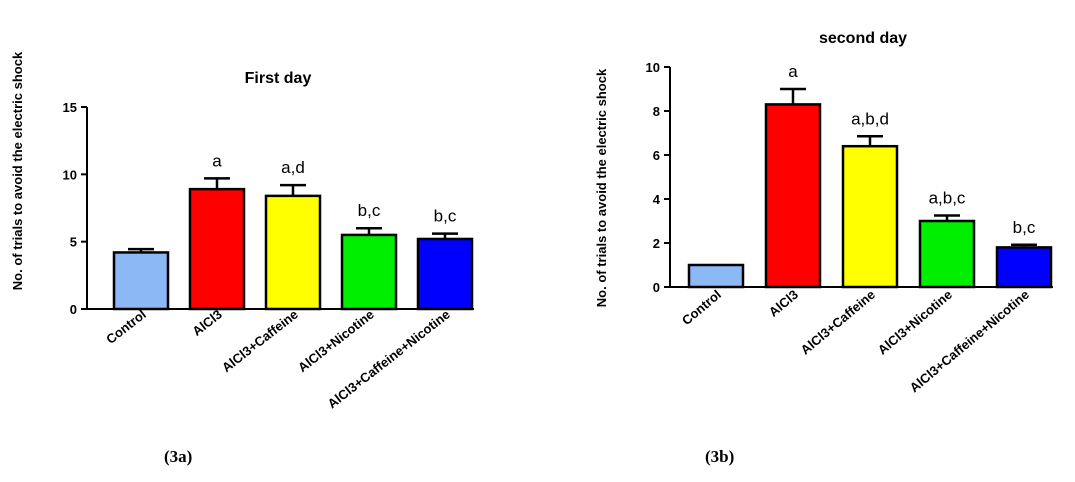 The width and height of the screenshot is (1075, 482). What do you see at coordinates (870, 118) in the screenshot?
I see `chart2-significance-label: a,b,d` at bounding box center [870, 118].